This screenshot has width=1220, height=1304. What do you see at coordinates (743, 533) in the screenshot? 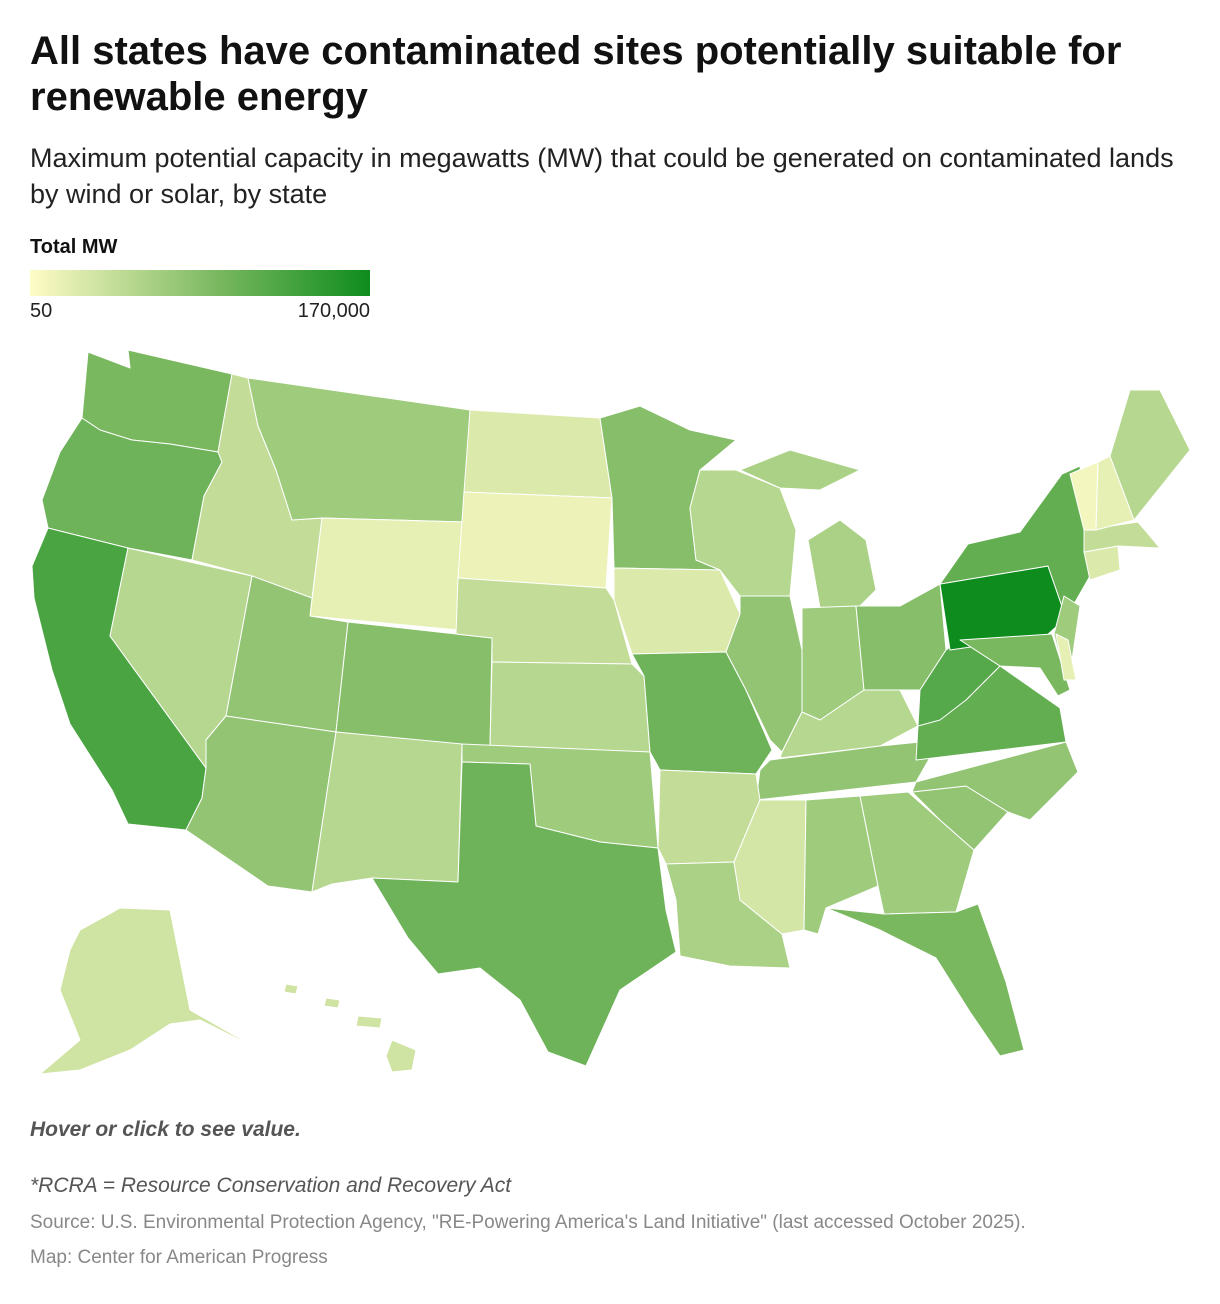
I see `state-WI` at bounding box center [743, 533].